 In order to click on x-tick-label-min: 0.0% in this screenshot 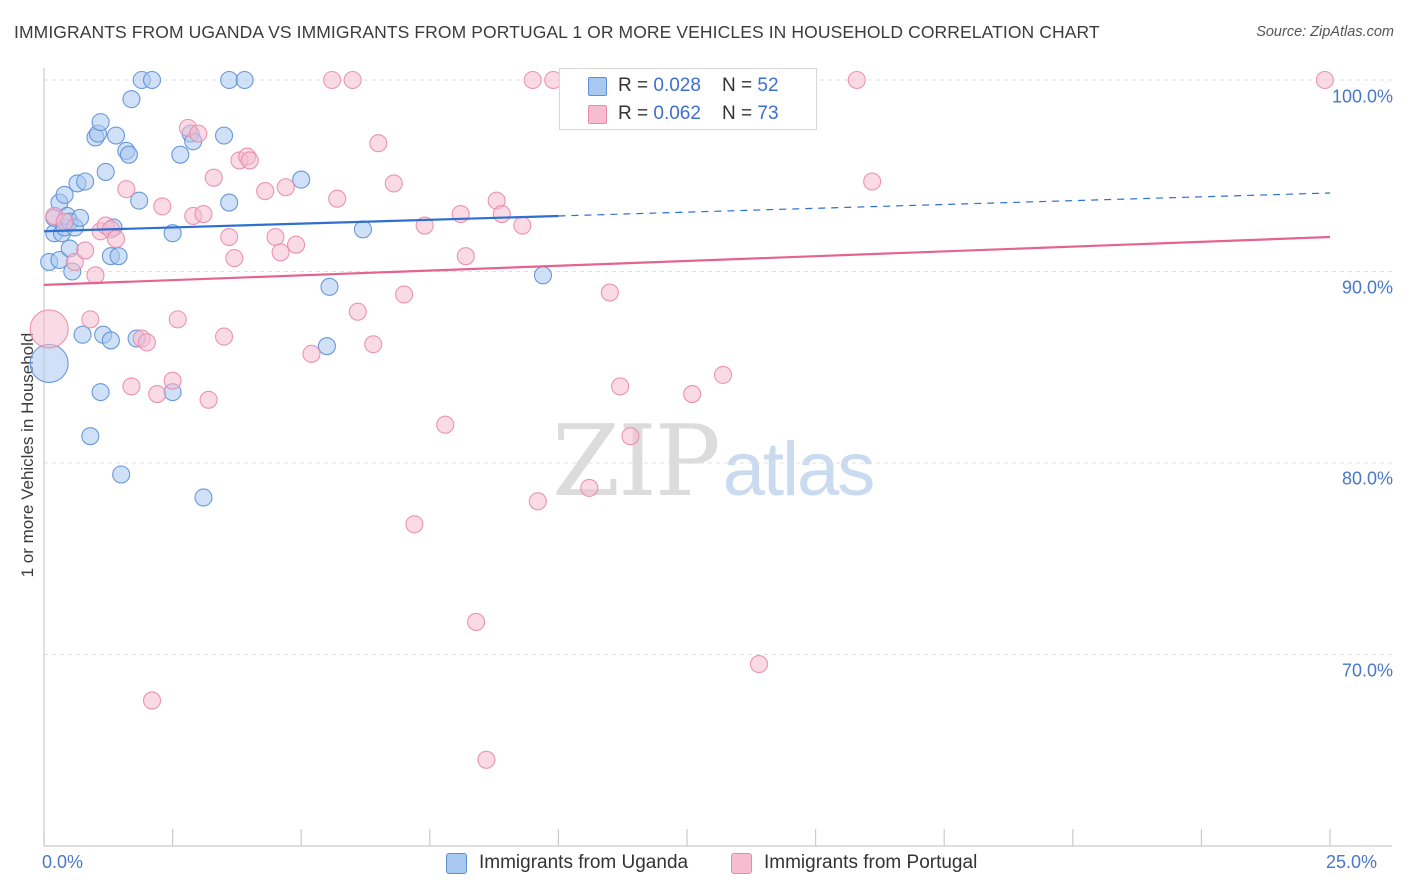, I will do `click(63, 862)`.